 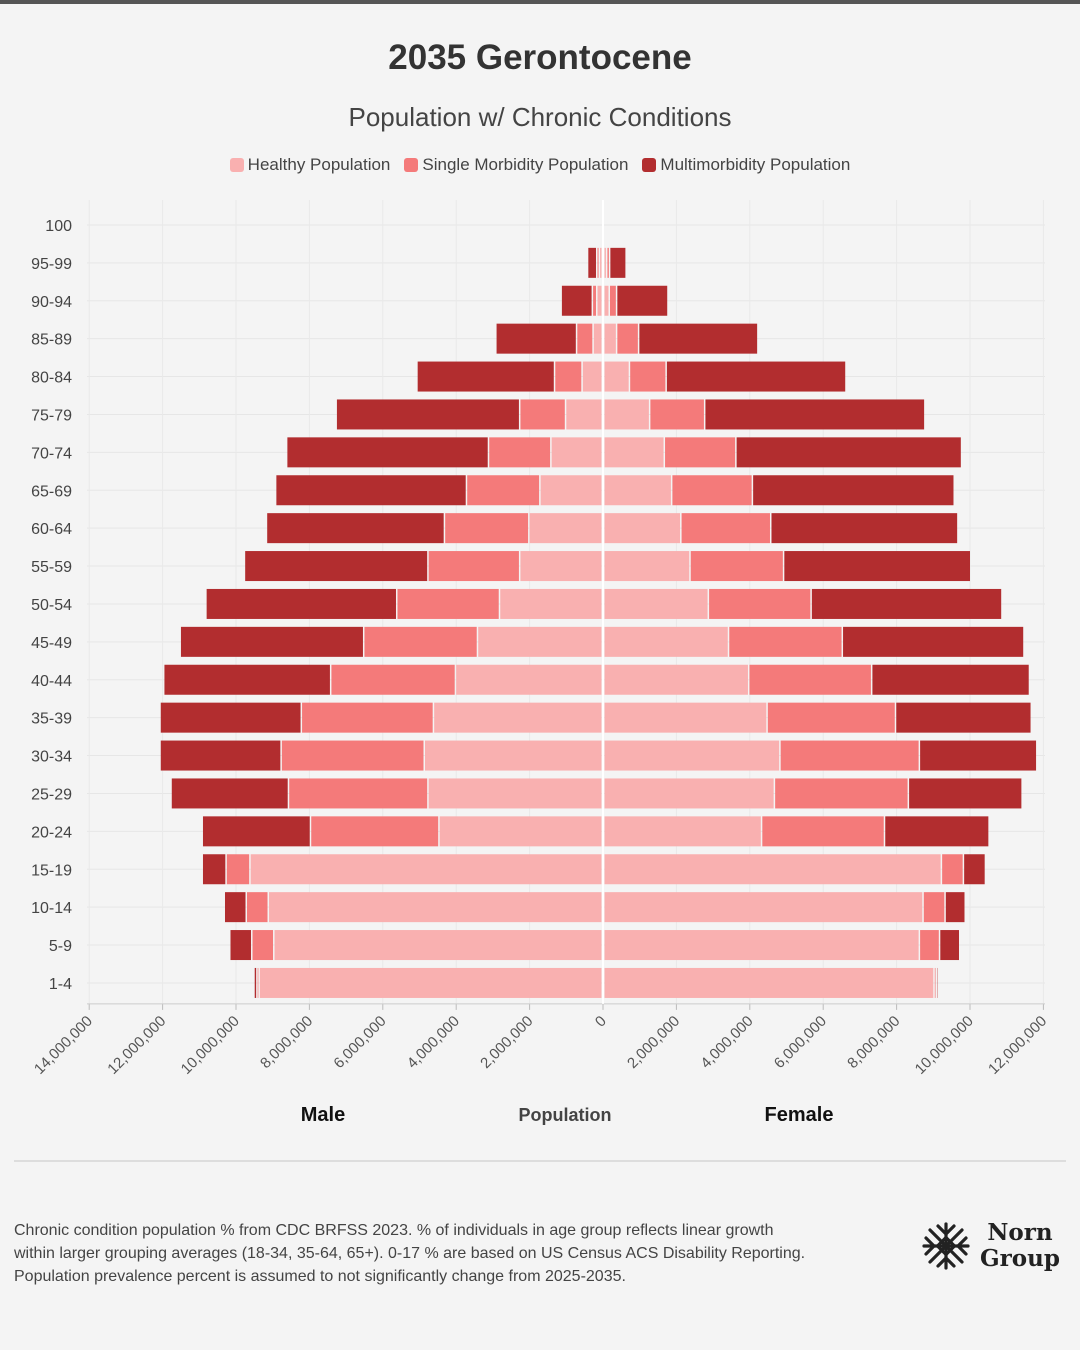 I want to click on age-label-50-54: 50-54, so click(x=51, y=605).